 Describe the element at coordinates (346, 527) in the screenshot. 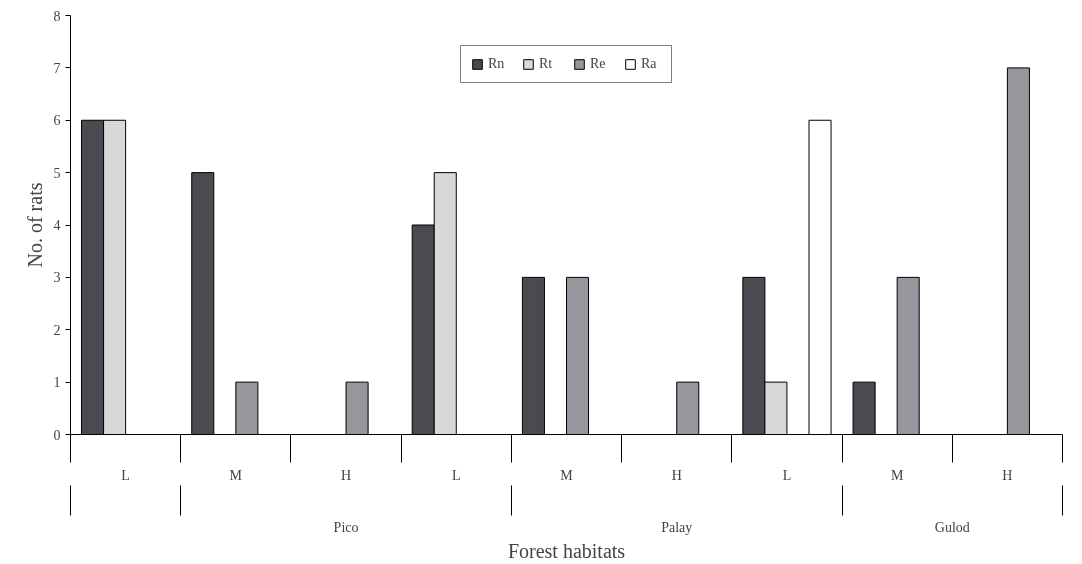

I see `text: Pico` at that location.